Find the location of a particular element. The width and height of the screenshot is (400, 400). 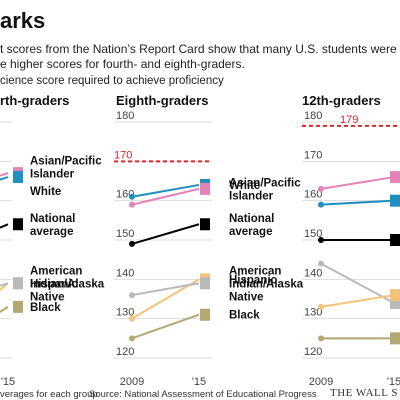

rth-graders-national-average-end-marker is located at coordinates (18, 224).